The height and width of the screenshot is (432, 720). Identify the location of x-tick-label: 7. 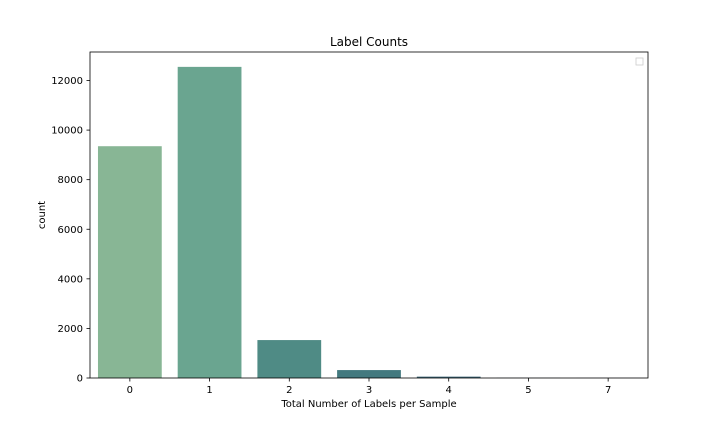
(608, 390).